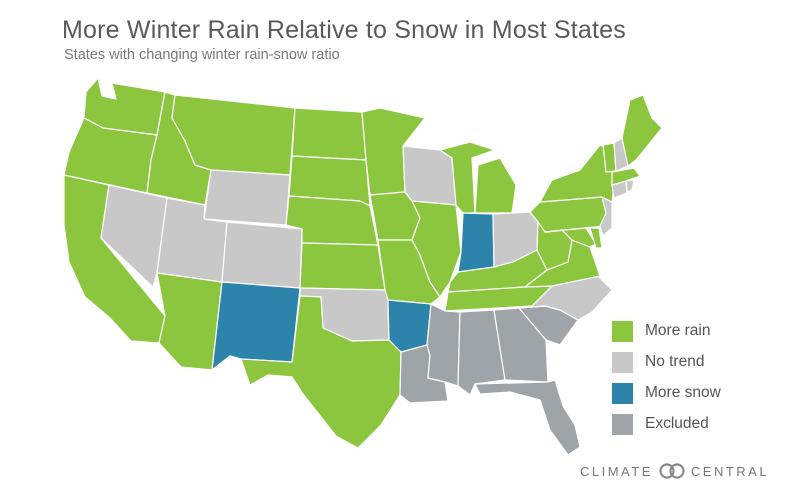  I want to click on state-DE, so click(596, 238).